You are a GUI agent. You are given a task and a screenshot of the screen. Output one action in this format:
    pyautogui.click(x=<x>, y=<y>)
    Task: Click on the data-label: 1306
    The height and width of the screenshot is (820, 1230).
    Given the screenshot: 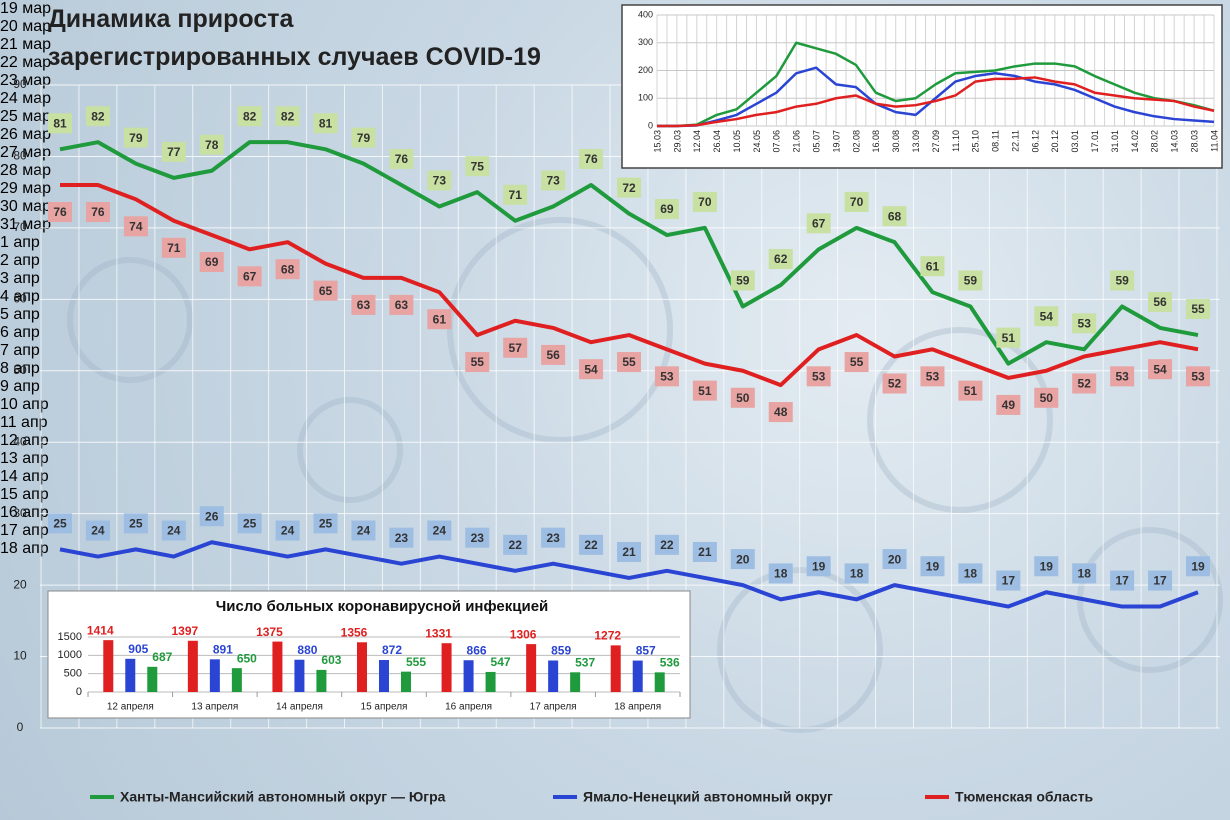 What is the action you would take?
    pyautogui.click(x=523, y=634)
    